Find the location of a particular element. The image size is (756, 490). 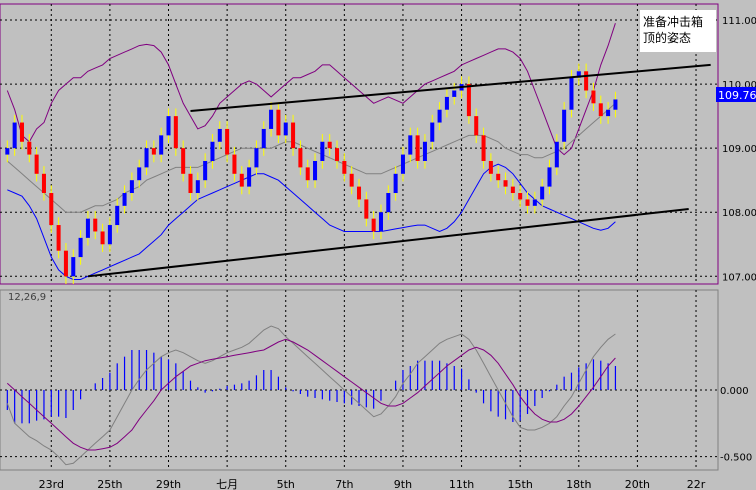

annotation-background is located at coordinates (678, 31).